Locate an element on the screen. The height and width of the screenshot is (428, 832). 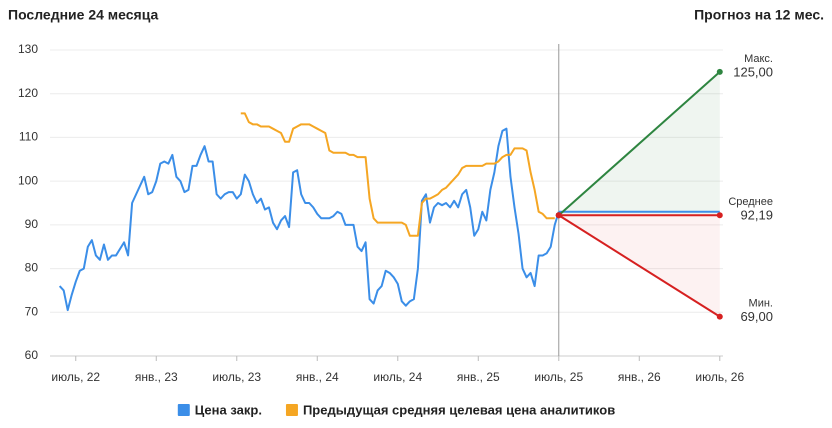
x-tick-label: янв., 24 is located at coordinates (317, 377).